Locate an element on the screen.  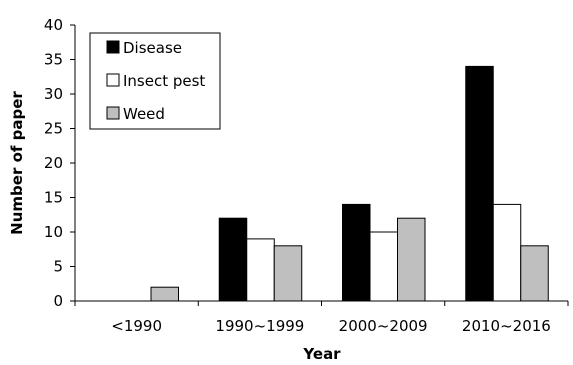
y-axis-title: Number of paper is located at coordinates (17, 163).